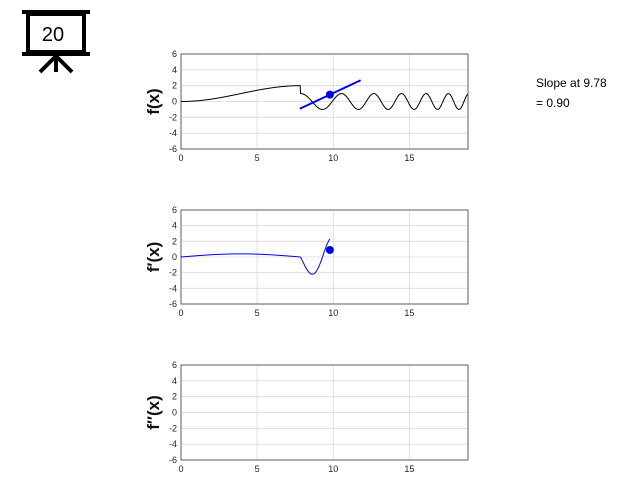  What do you see at coordinates (173, 133) in the screenshot?
I see `fx-ytick-label: -4` at bounding box center [173, 133].